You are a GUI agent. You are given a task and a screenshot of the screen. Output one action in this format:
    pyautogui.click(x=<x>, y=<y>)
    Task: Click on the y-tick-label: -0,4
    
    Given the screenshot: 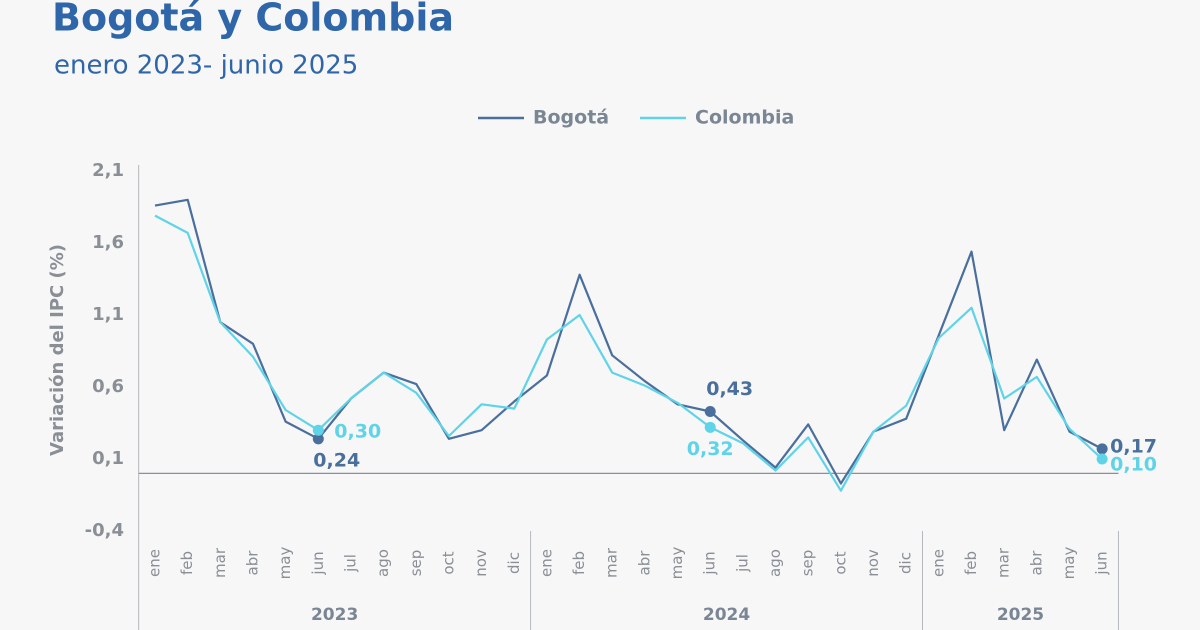 What is the action you would take?
    pyautogui.click(x=104, y=530)
    